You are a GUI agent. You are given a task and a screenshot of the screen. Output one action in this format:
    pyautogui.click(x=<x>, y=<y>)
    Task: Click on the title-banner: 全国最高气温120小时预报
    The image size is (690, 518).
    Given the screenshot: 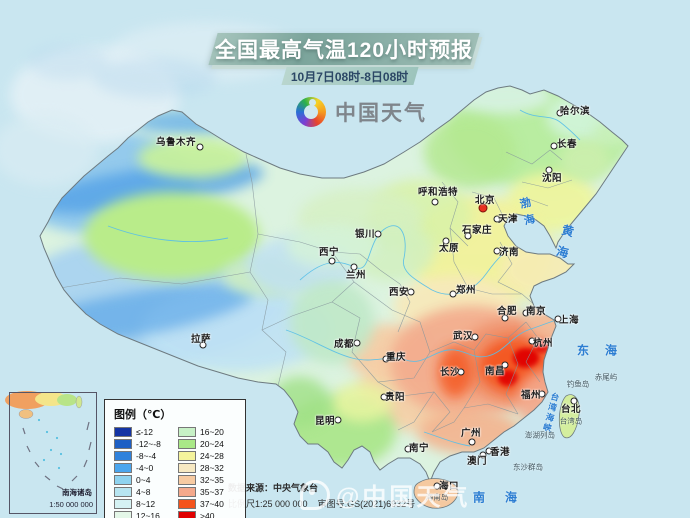 What is the action you would take?
    pyautogui.click(x=344, y=49)
    